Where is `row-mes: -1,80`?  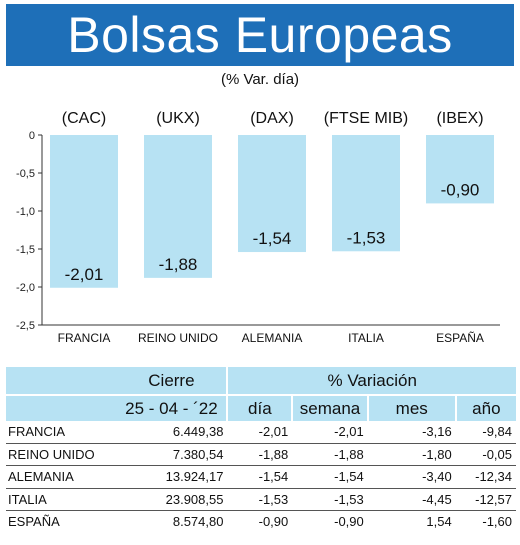 row-mes: -1,80 is located at coordinates (411, 454).